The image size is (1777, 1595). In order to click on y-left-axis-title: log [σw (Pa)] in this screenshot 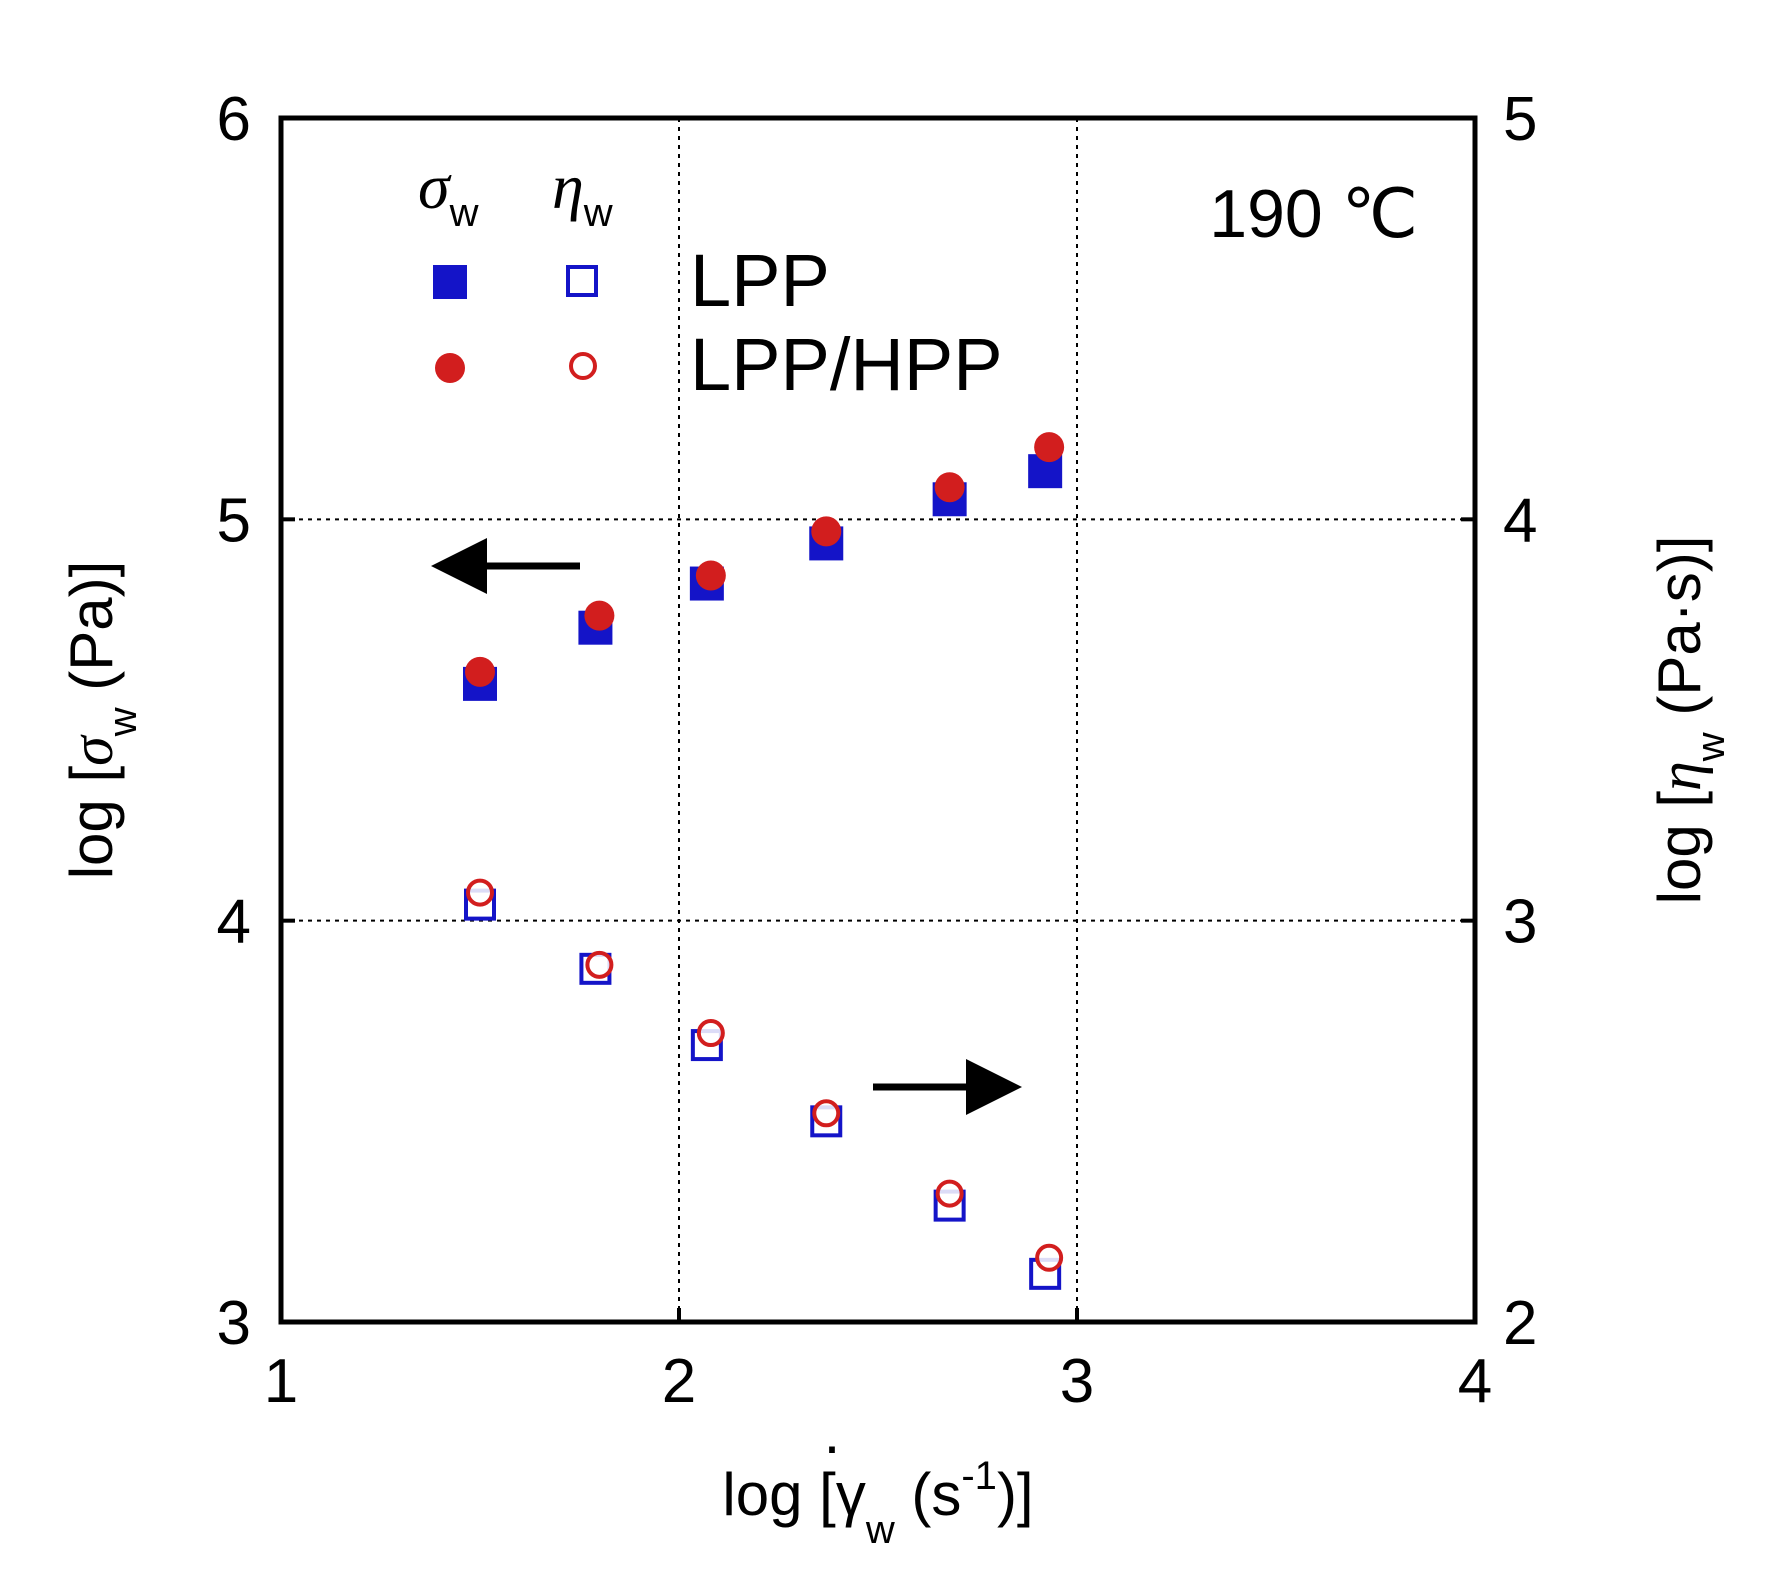, I will do `click(101, 720)`.